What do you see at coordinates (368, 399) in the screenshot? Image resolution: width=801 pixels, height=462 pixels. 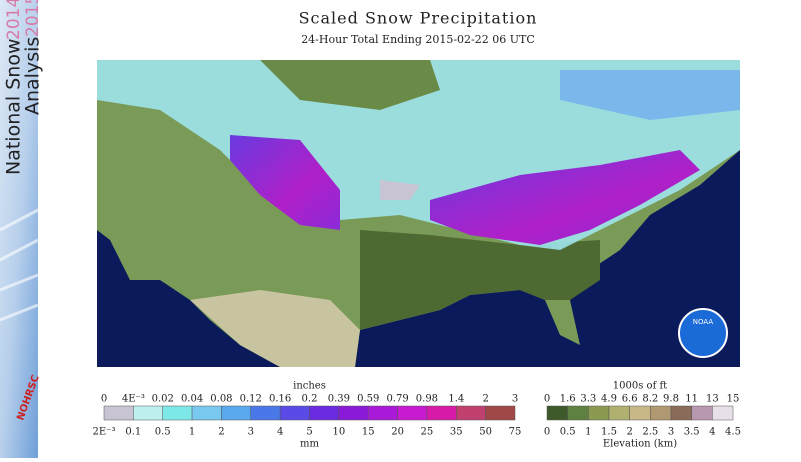 I see `legend-top-label: 0.59` at bounding box center [368, 399].